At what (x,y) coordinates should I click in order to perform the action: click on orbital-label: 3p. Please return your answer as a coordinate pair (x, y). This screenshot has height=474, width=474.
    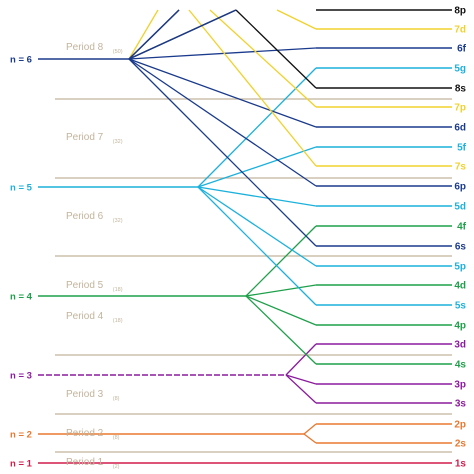
    Looking at the image, I should click on (460, 385).